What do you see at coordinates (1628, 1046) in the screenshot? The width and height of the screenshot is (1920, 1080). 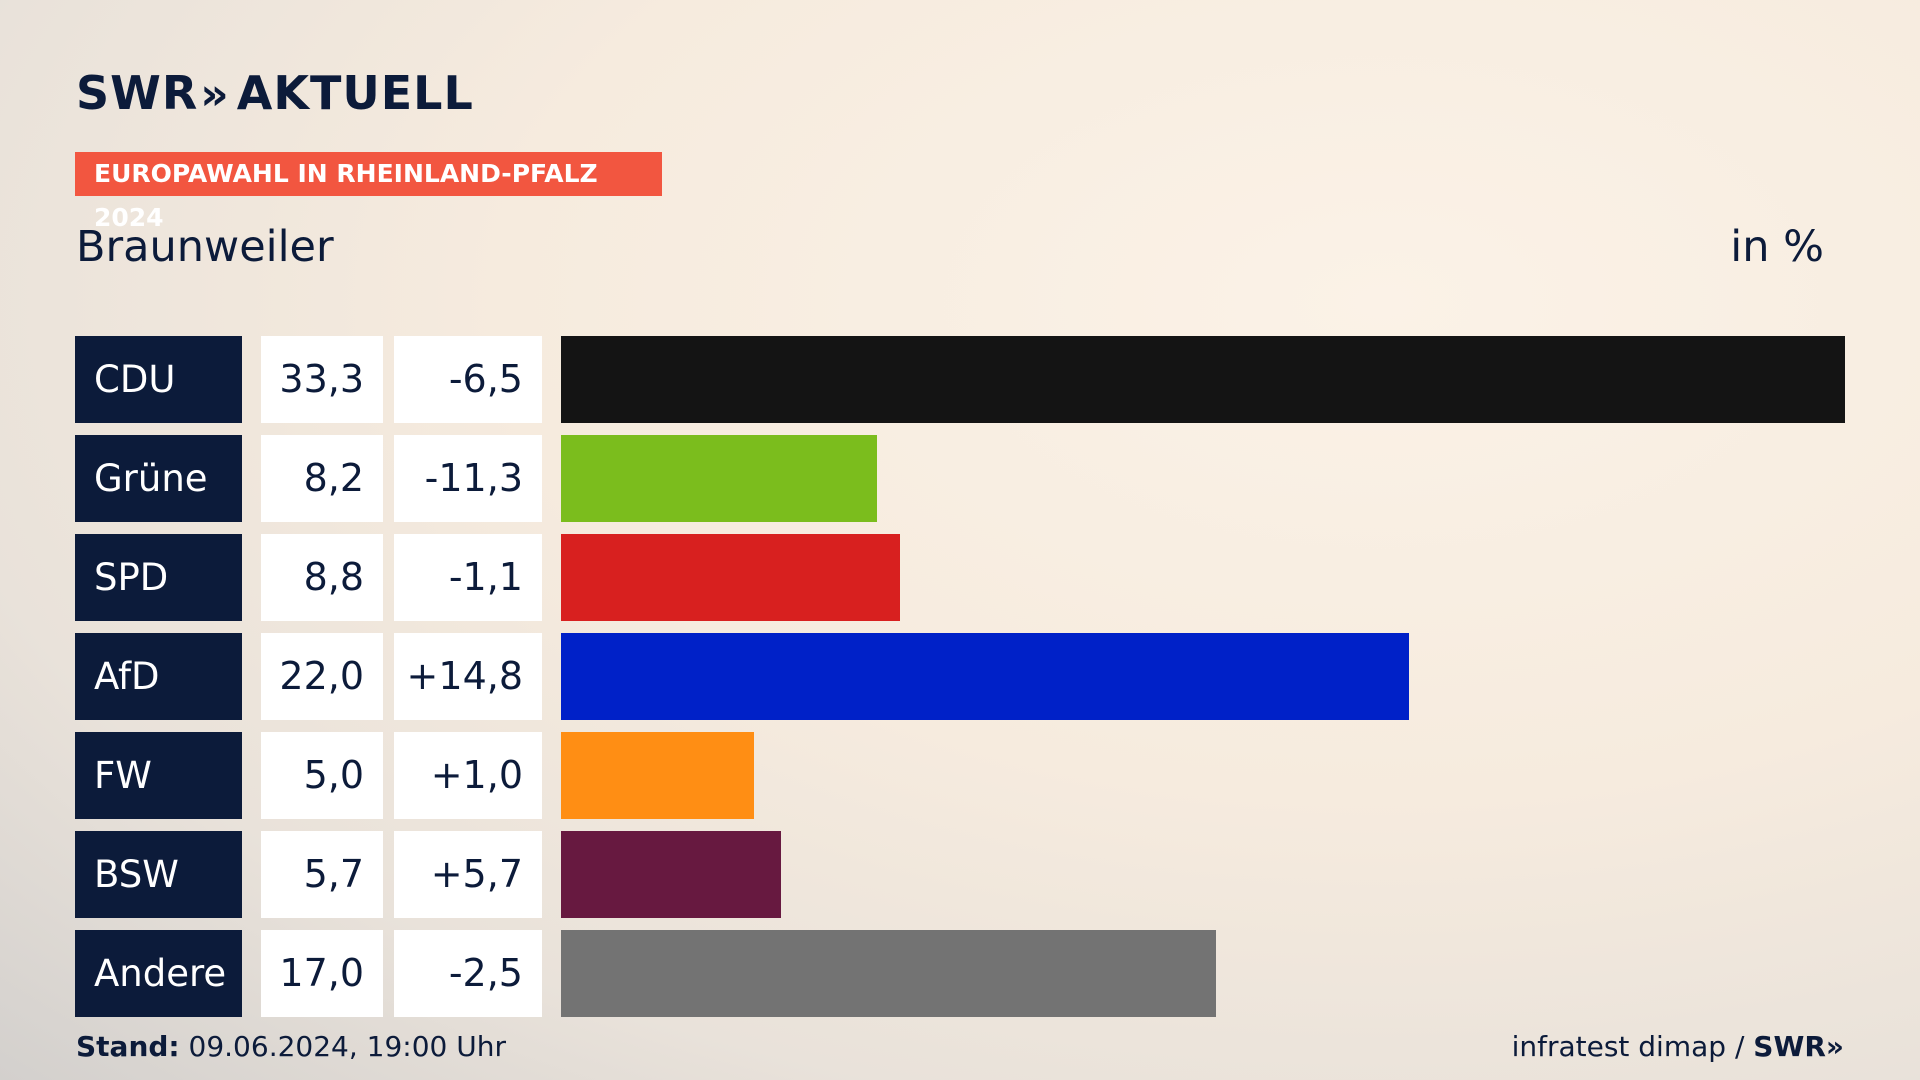 I see `source-label: infratest dimap /` at bounding box center [1628, 1046].